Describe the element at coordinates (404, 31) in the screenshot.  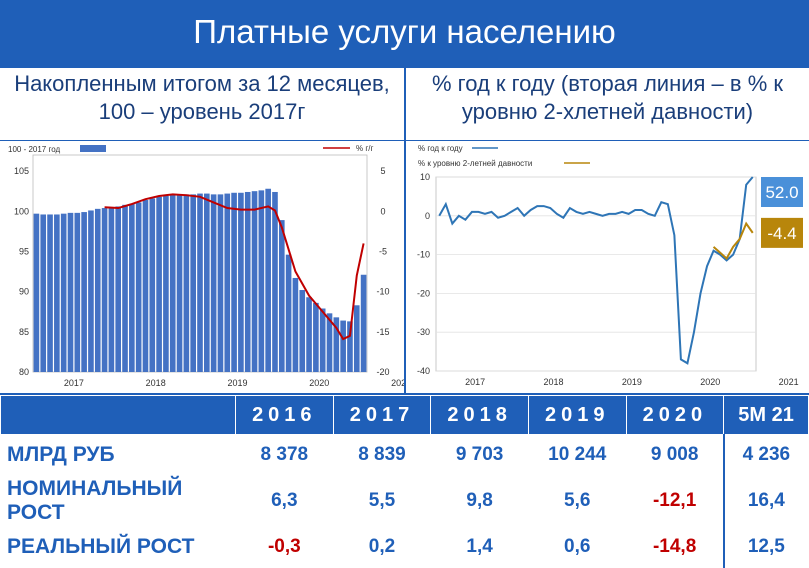
I see `page-title: Платные услуги населению` at that location.